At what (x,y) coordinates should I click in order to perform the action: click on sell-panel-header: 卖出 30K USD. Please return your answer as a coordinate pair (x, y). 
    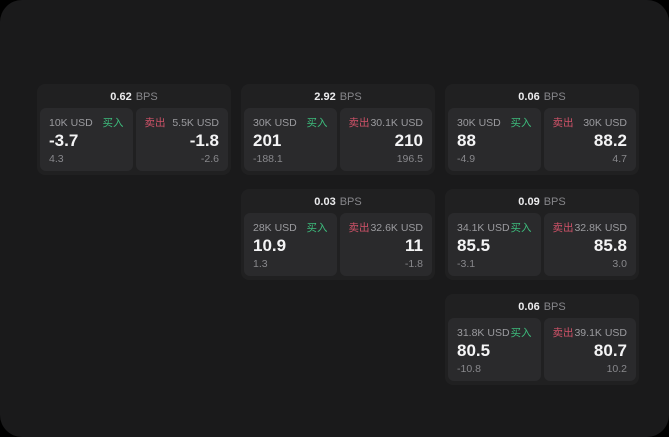
    Looking at the image, I should click on (590, 122).